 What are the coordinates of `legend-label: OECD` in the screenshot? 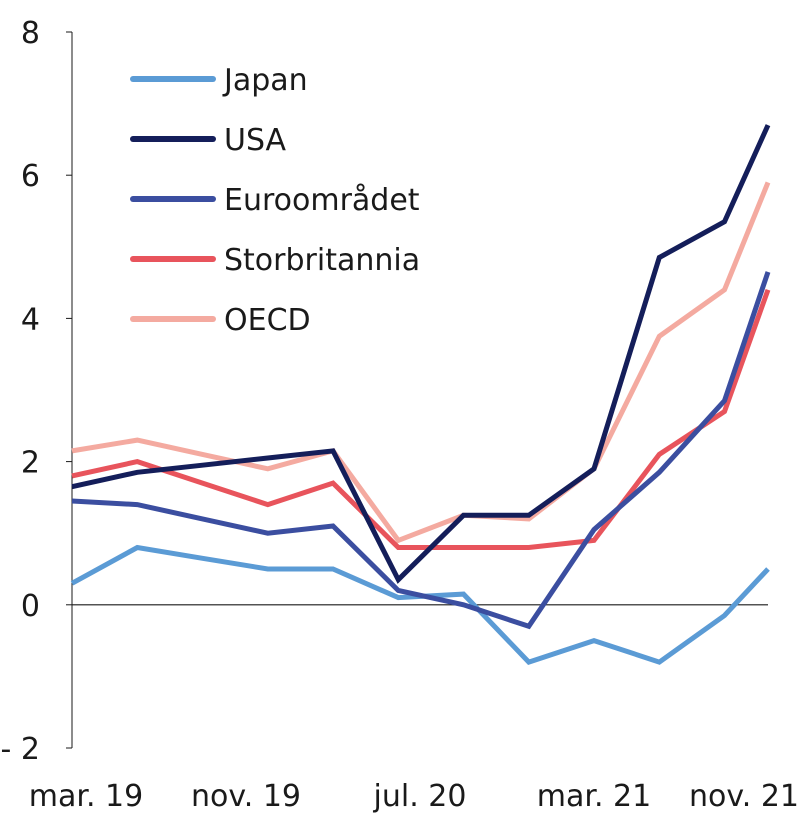 It's located at (267, 320).